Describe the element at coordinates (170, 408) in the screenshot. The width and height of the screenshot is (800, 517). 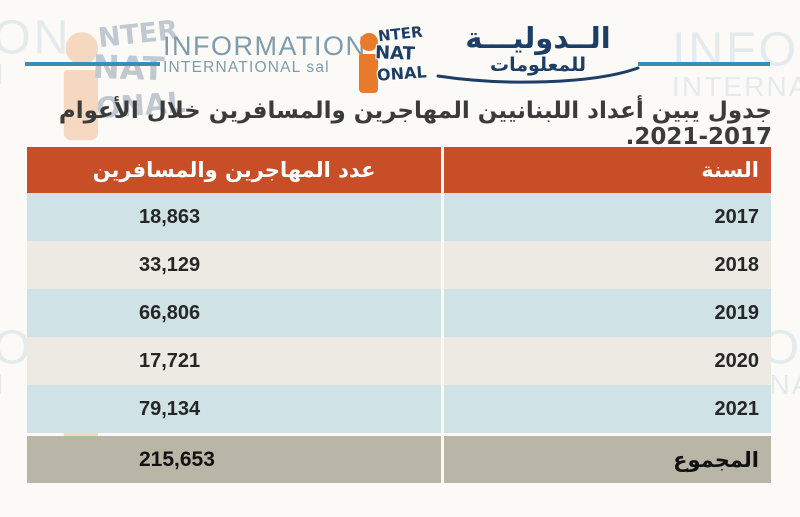
I see `value-2021: 79,134` at that location.